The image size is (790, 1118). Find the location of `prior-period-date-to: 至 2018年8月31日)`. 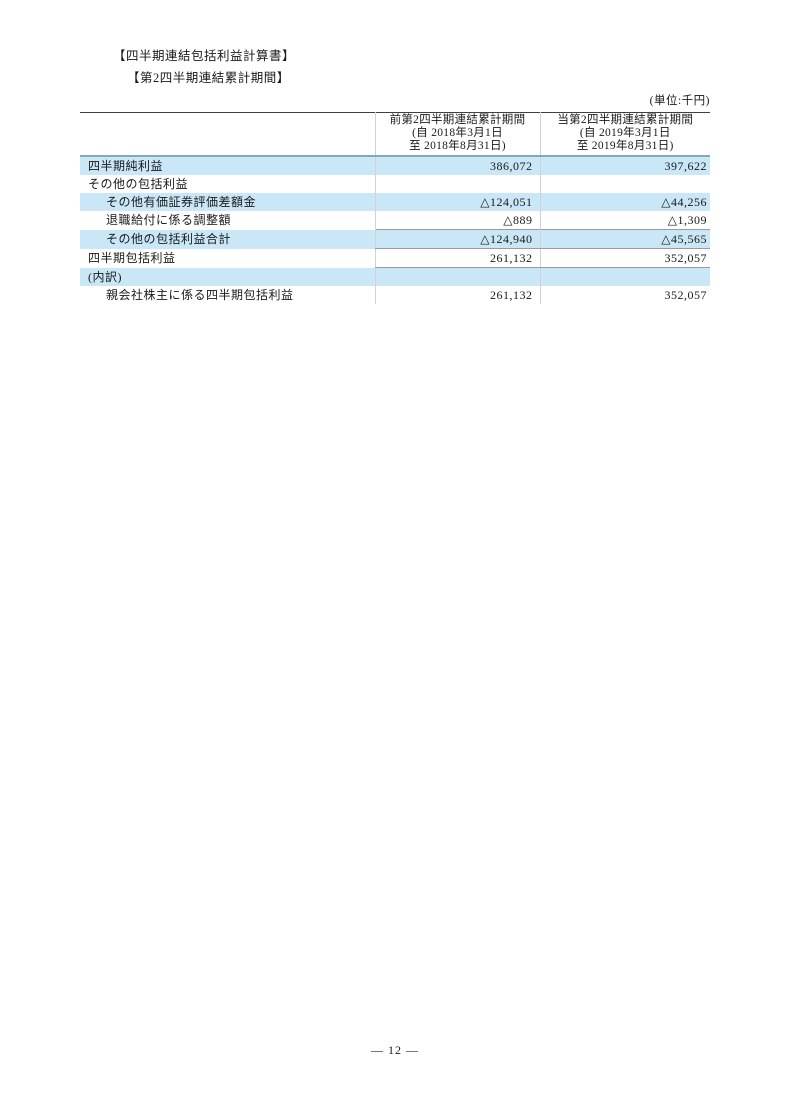

prior-period-date-to: 至 2018年8月31日) is located at coordinates (457, 146).